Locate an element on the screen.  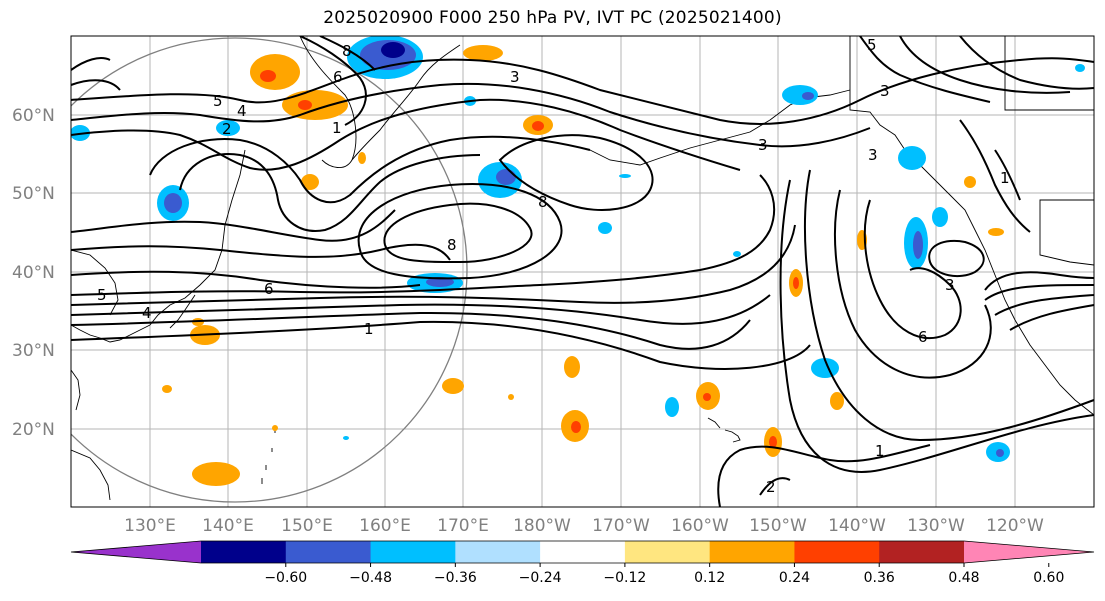
lon-label: 170°W is located at coordinates (621, 526).